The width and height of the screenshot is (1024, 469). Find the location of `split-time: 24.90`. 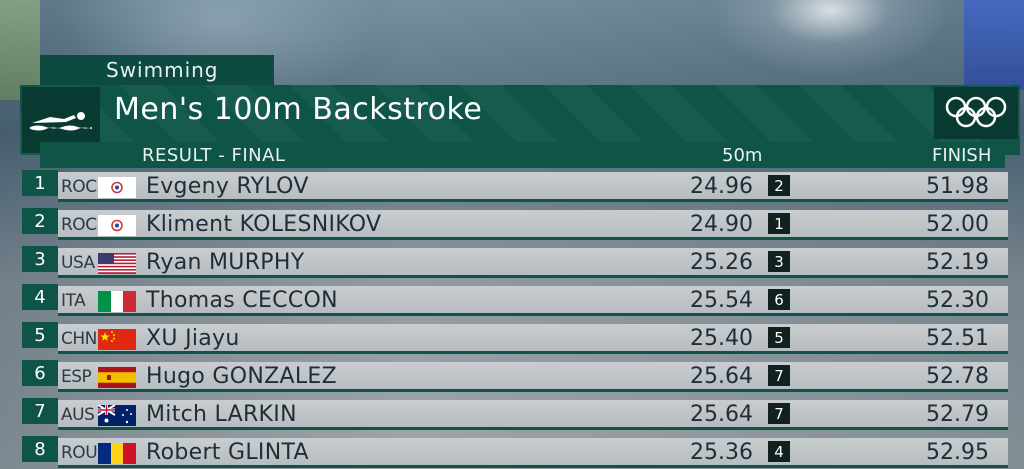

split-time: 24.90 is located at coordinates (721, 224).